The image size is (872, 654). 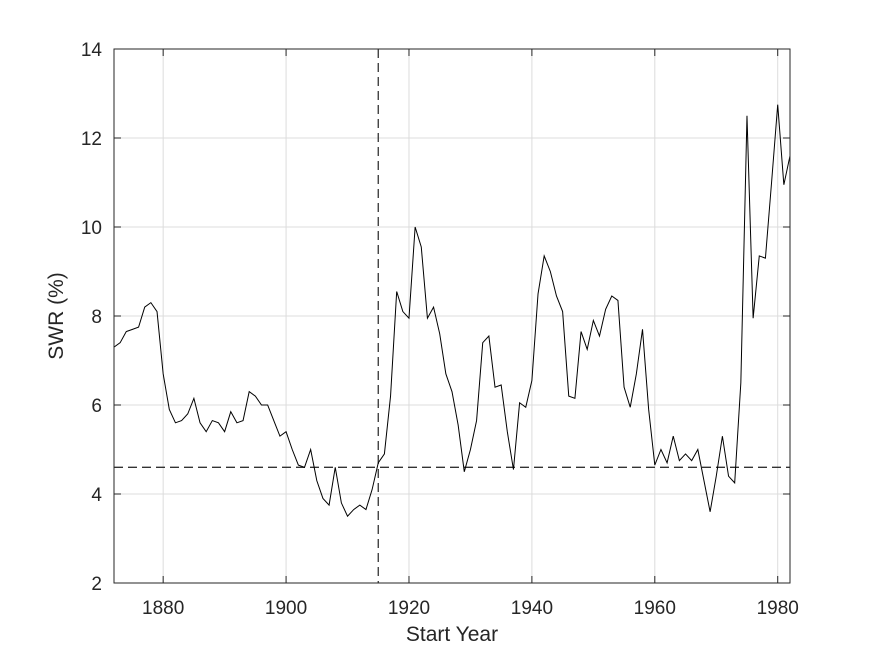 What do you see at coordinates (91, 139) in the screenshot?
I see `y-tick-label: 12` at bounding box center [91, 139].